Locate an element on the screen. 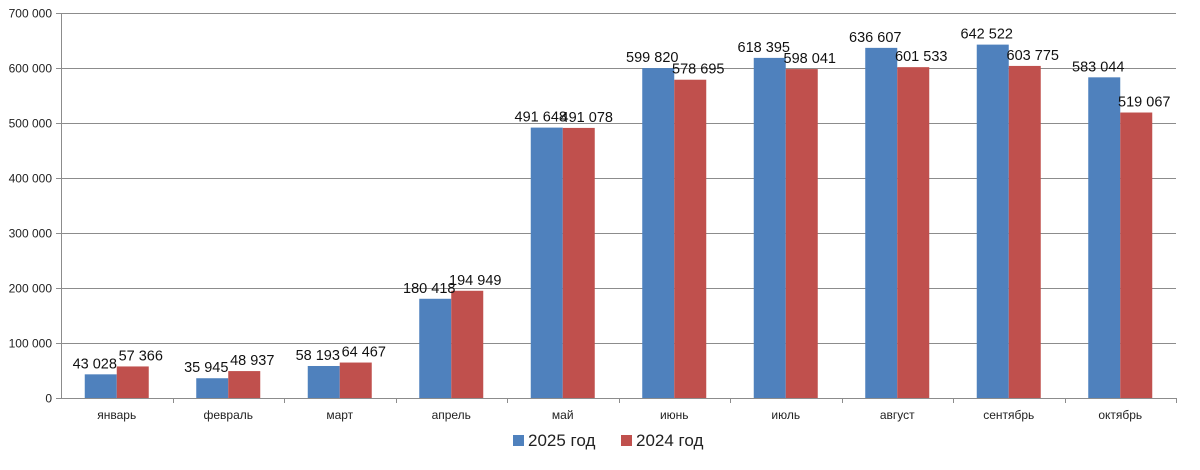 Image resolution: width=1200 pixels, height=470 pixels. x-category-label: июнь is located at coordinates (674, 415).